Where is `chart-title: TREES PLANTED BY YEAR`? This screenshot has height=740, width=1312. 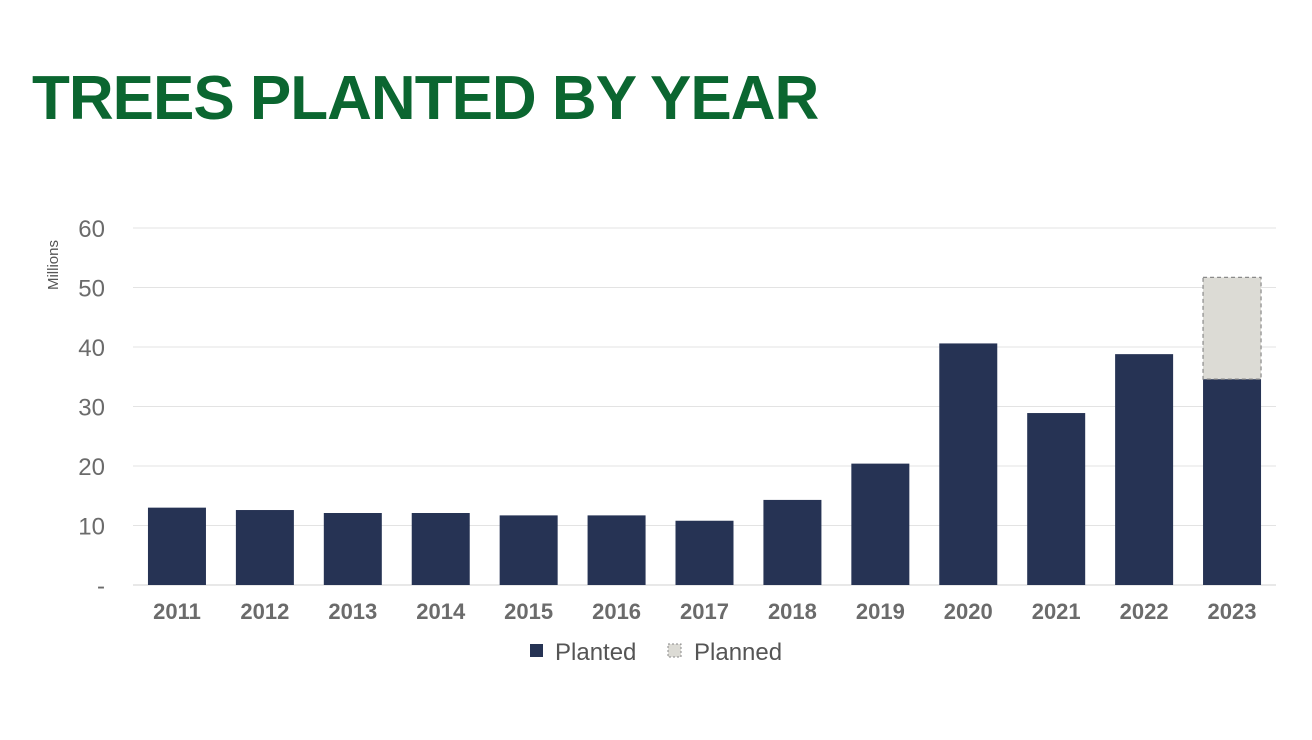
chart-title: TREES PLANTED BY YEAR is located at coordinates (425, 98).